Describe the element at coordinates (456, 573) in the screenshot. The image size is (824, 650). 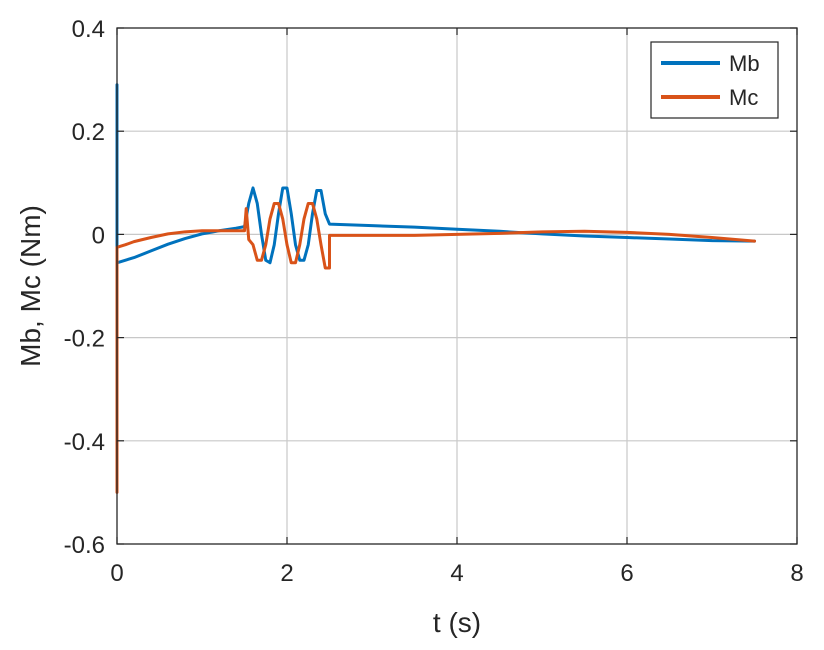
I see `x-tick-label: 4` at that location.